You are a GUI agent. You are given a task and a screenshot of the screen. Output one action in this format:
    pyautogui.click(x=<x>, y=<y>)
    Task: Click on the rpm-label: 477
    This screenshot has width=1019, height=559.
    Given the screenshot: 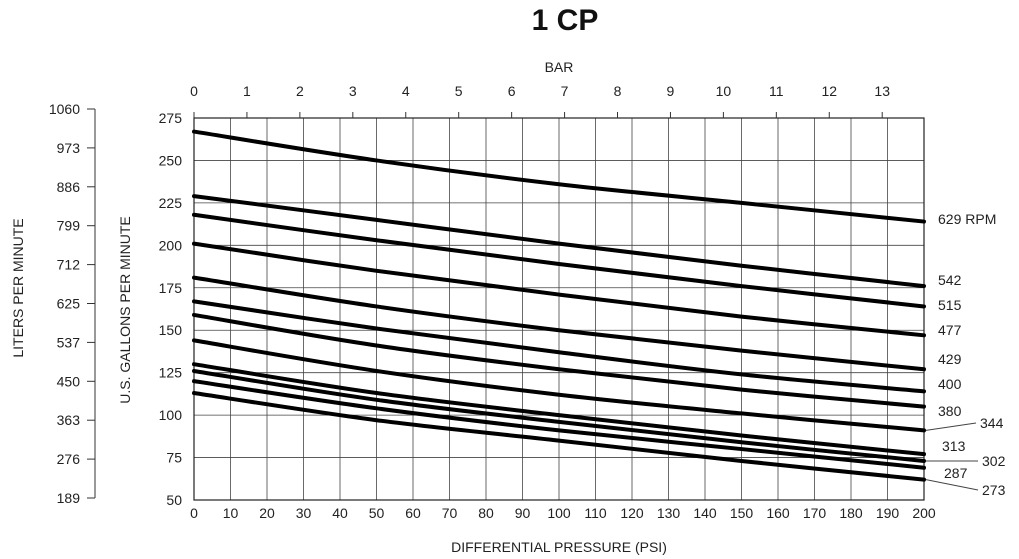 What is the action you would take?
    pyautogui.click(x=950, y=330)
    